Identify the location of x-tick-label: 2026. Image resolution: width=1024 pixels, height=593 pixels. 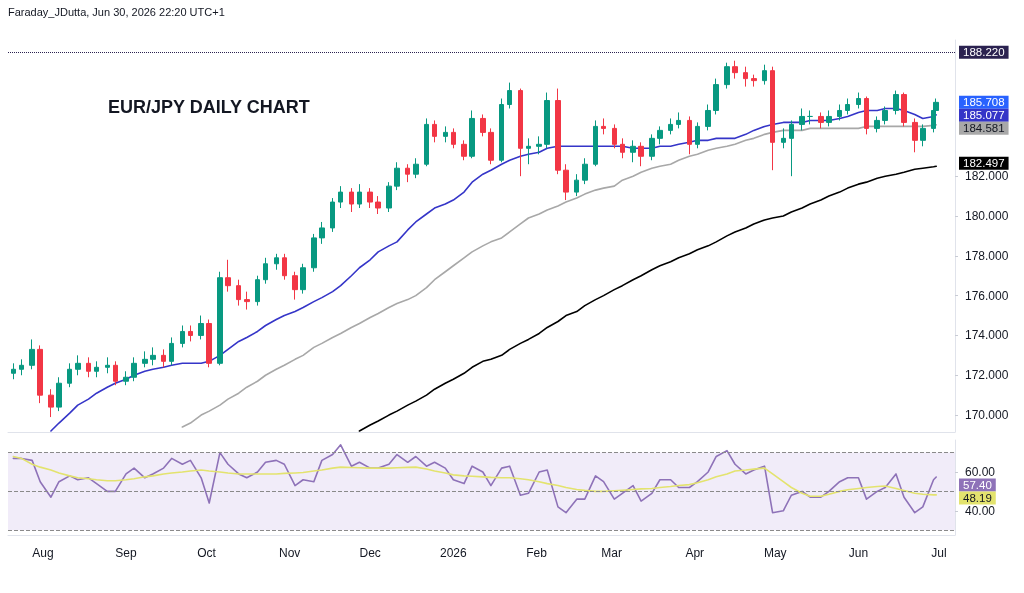
(453, 553).